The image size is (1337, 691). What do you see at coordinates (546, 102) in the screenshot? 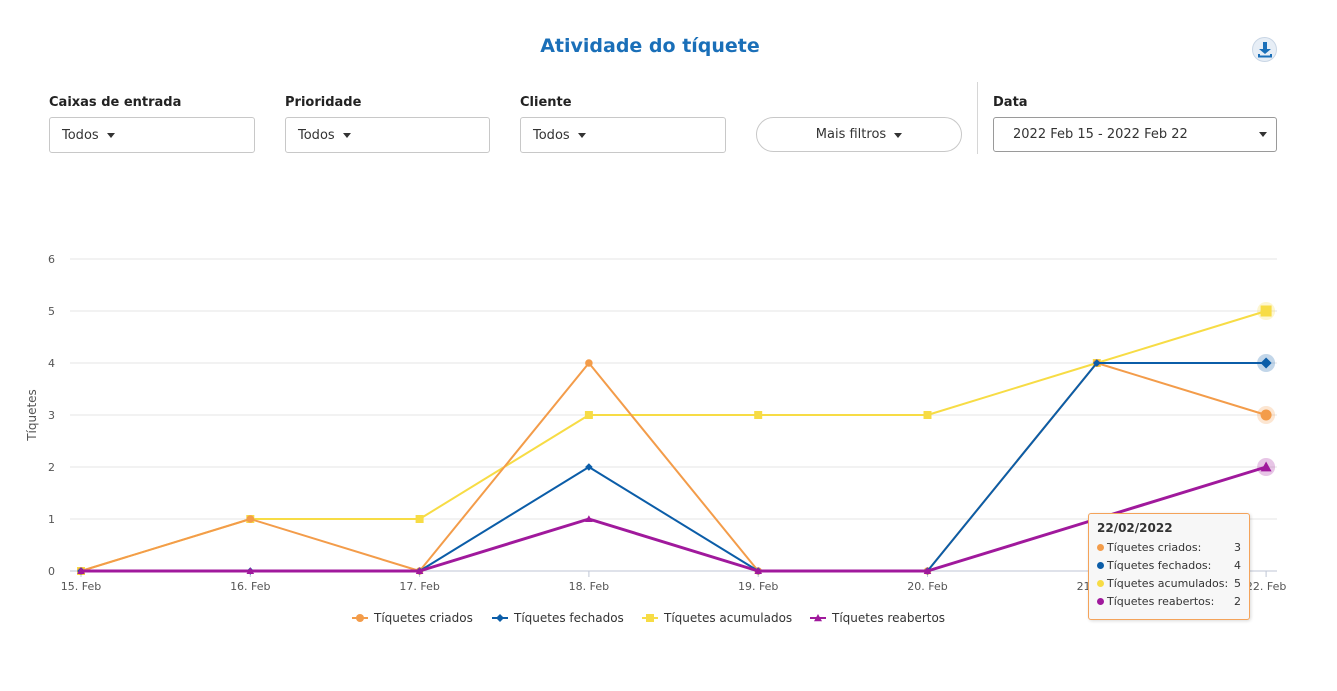
I see `client-label: Cliente` at bounding box center [546, 102].